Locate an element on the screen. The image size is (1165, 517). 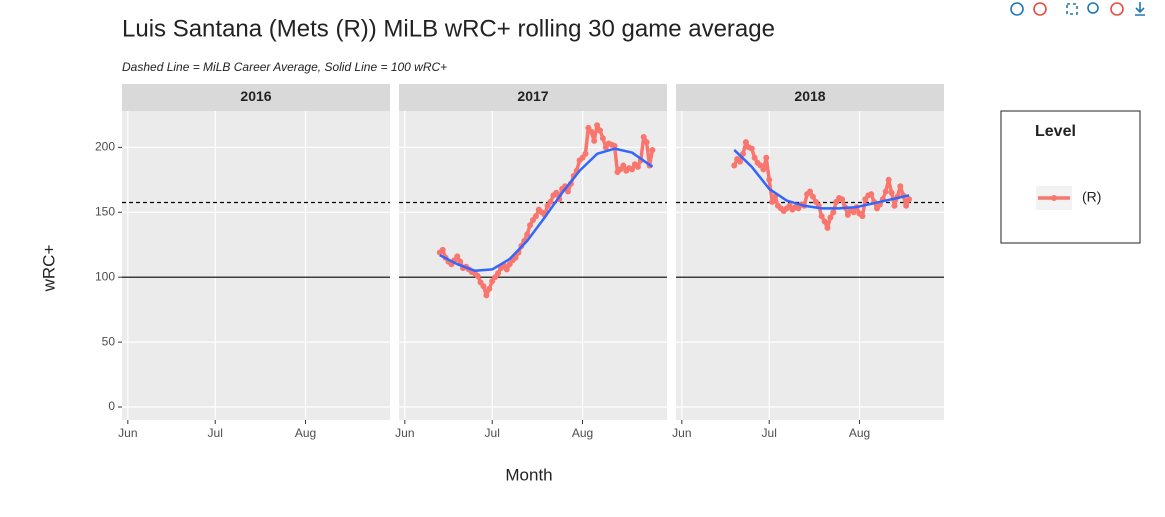
strip-label: 2017 is located at coordinates (532, 96).